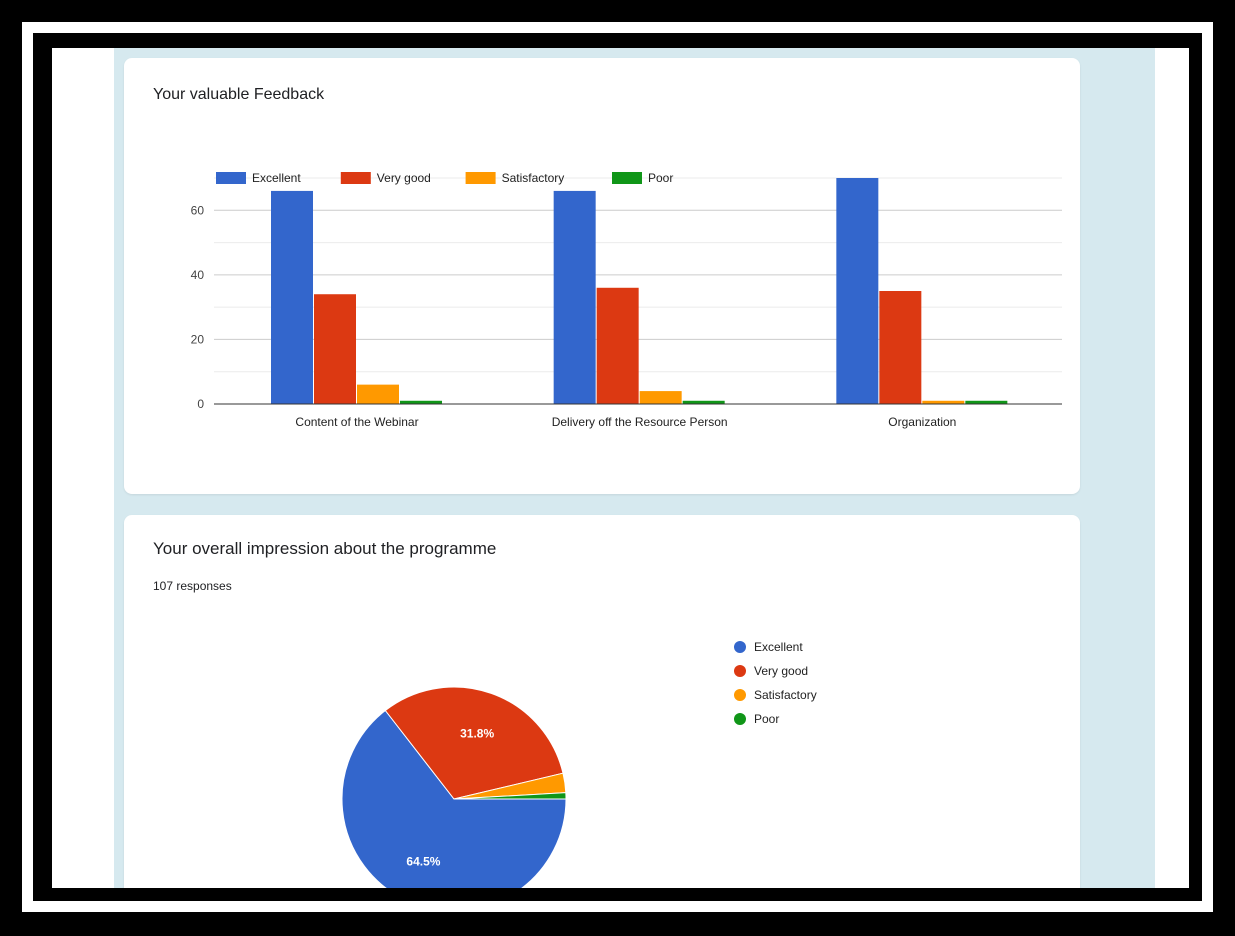  Describe the element at coordinates (200, 404) in the screenshot. I see `y-tick-label: 0` at that location.